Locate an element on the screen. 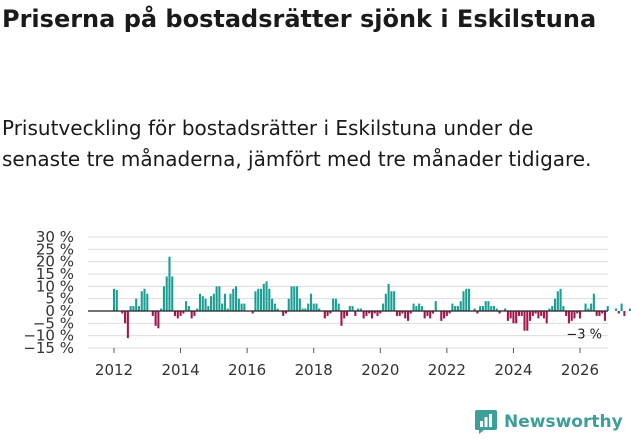 The width and height of the screenshot is (631, 439). x-axis: 2012 2014 2016 2018 2020 2022 2024 2026 is located at coordinates (347, 363).